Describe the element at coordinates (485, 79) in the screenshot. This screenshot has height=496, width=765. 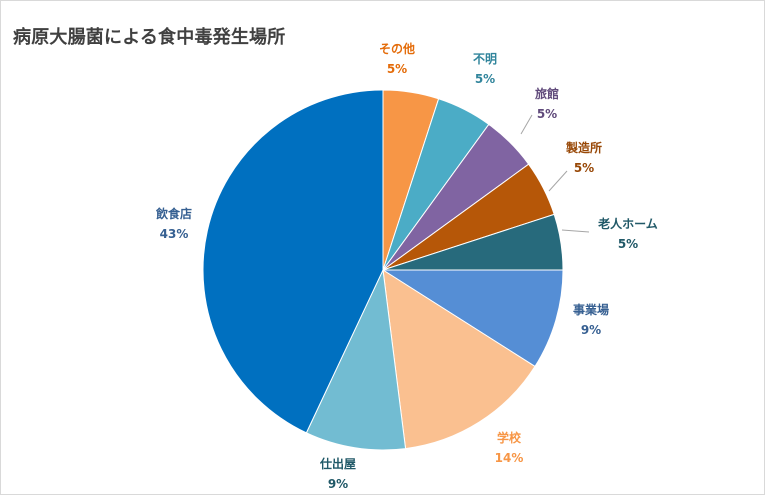
I see `data-label-value-2: 5%` at that location.